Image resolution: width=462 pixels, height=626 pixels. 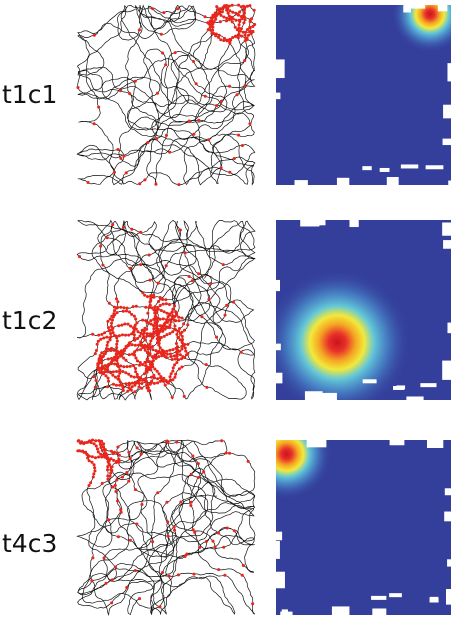 What do you see at coordinates (29, 543) in the screenshot?
I see `row-label: t4c3` at bounding box center [29, 543].